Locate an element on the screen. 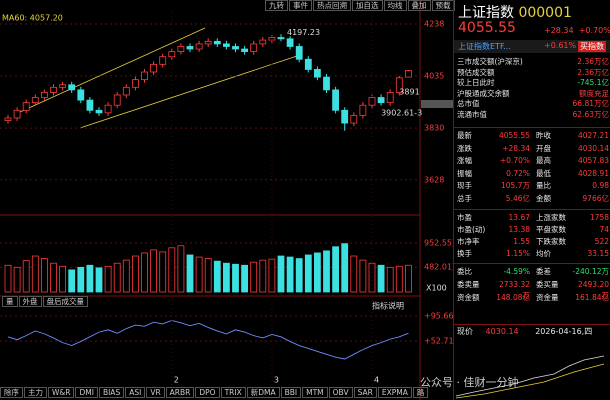 The image size is (610, 400). stat-value: 2.36万亿 is located at coordinates (593, 61).